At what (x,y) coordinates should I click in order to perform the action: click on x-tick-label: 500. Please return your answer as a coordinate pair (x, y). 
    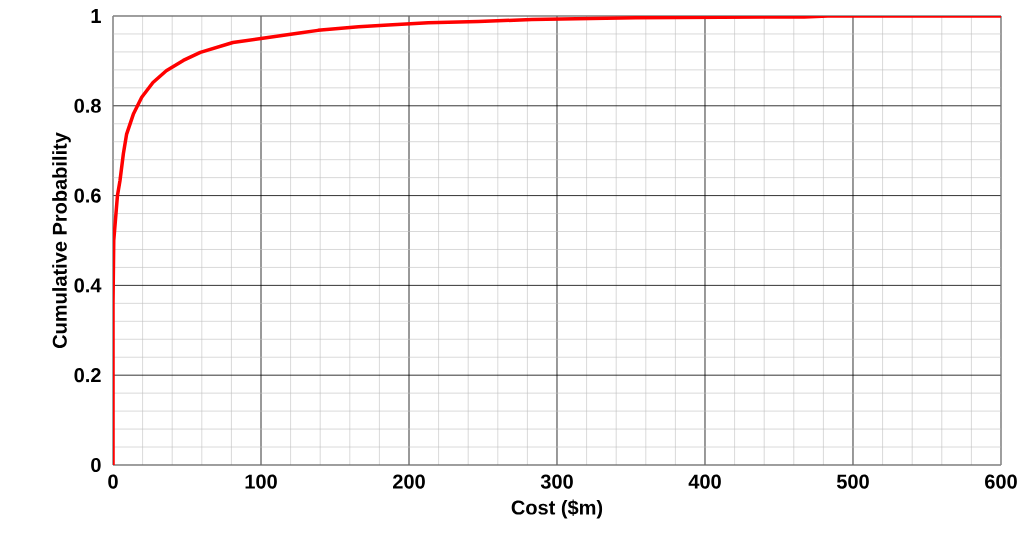
    Looking at the image, I should click on (852, 481).